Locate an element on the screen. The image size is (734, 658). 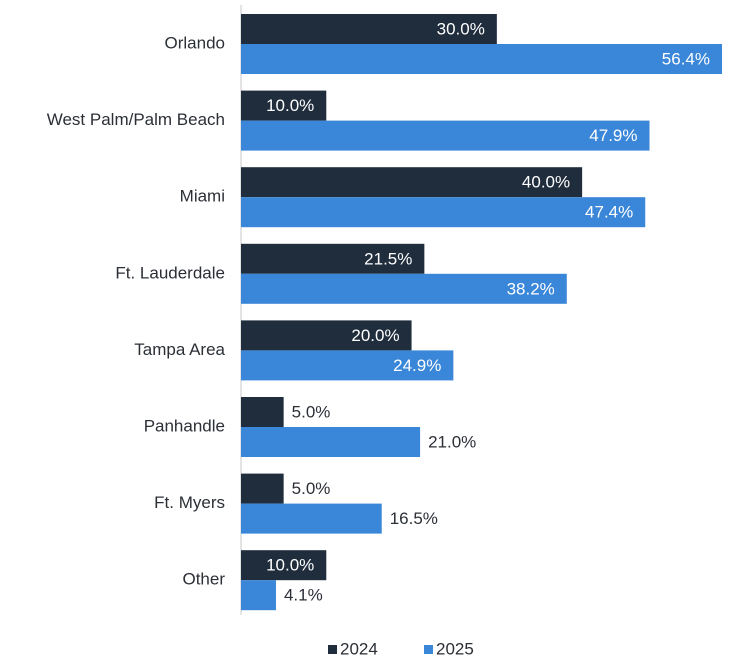
value-label: 30.0% is located at coordinates (461, 28).